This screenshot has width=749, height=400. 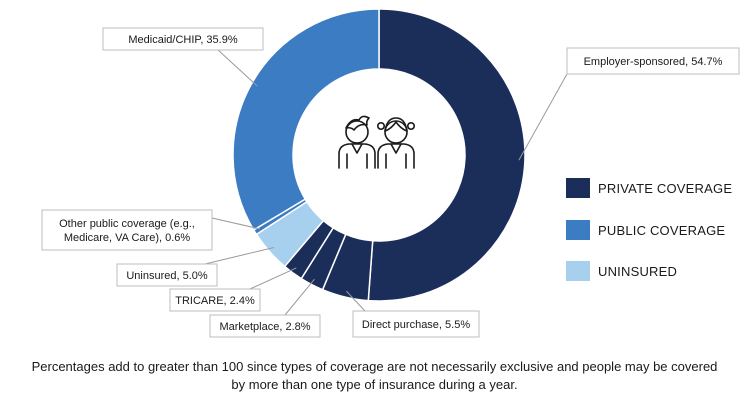 I want to click on leader-line-other-public-coverage-e-g-medicare-va-care, so click(x=236, y=223).